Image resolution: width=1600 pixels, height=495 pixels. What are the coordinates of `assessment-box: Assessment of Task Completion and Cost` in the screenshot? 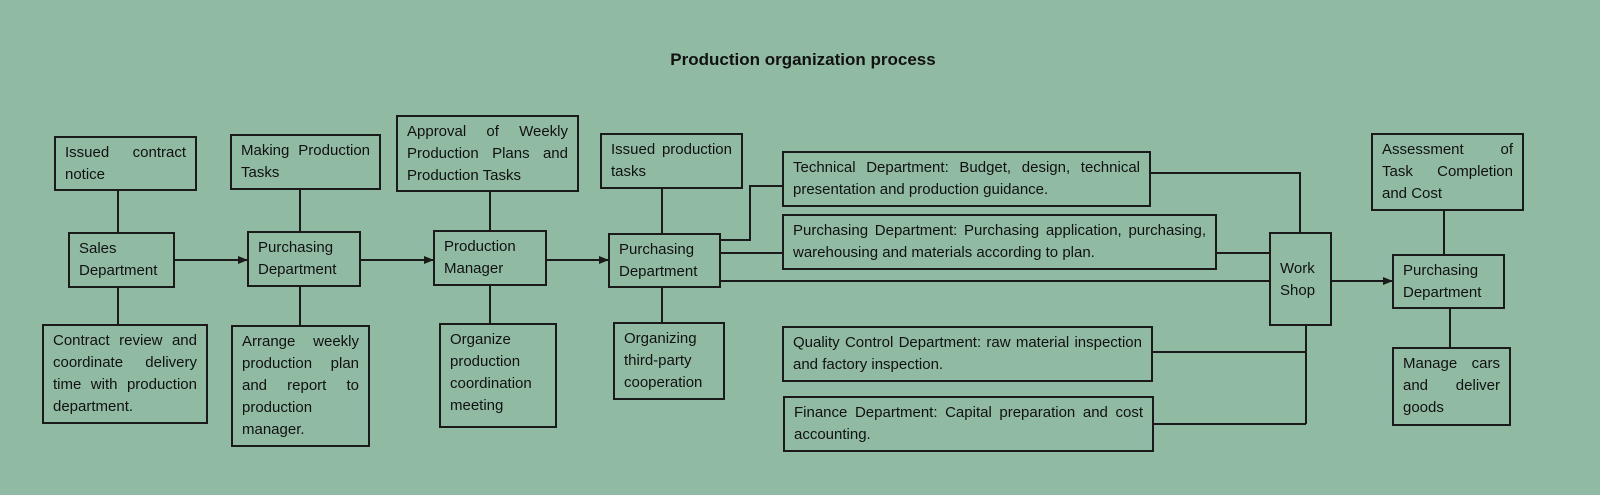 It's located at (1447, 172).